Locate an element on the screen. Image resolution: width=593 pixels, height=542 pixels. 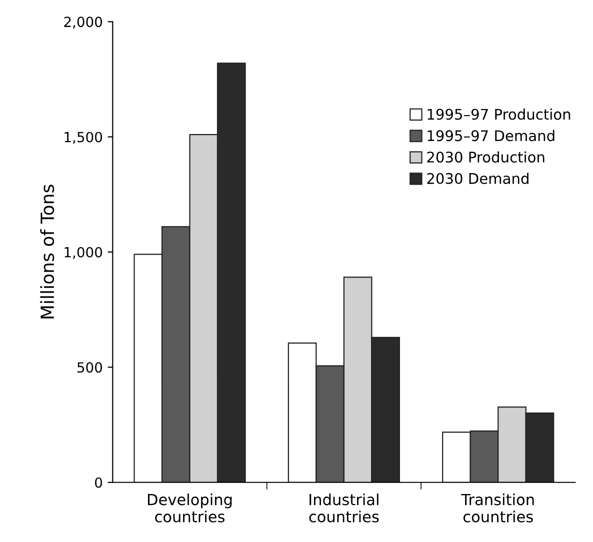
y-tick-label: 2,000 is located at coordinates (83, 22).